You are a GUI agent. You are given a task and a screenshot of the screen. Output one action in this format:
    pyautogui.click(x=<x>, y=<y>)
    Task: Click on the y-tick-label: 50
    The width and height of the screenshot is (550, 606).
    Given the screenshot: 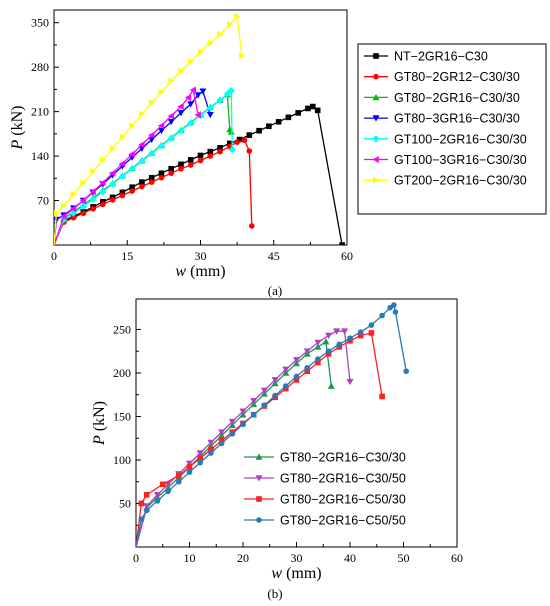 What is the action you would take?
    pyautogui.click(x=125, y=503)
    